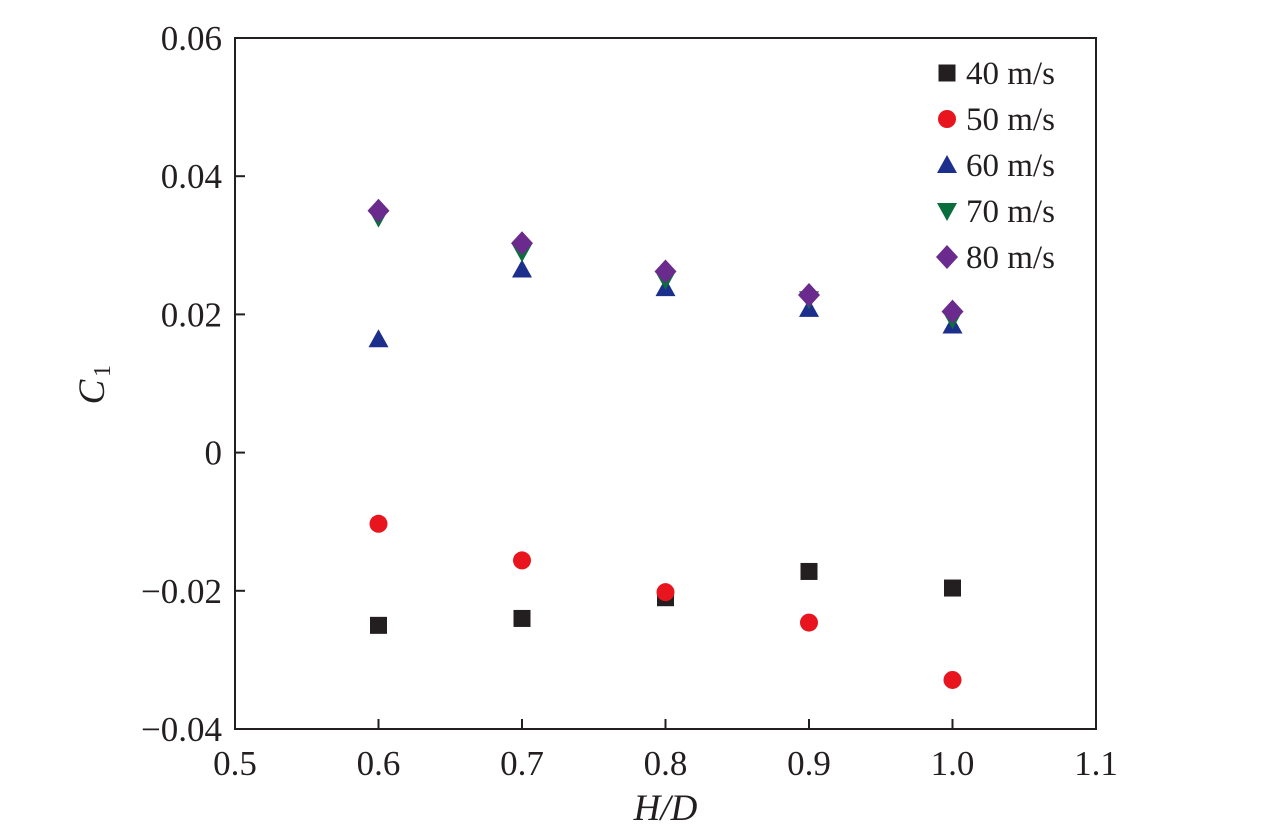 The width and height of the screenshot is (1276, 827). What do you see at coordinates (1010, 166) in the screenshot?
I see `legend-label: 60 m/s` at bounding box center [1010, 166].